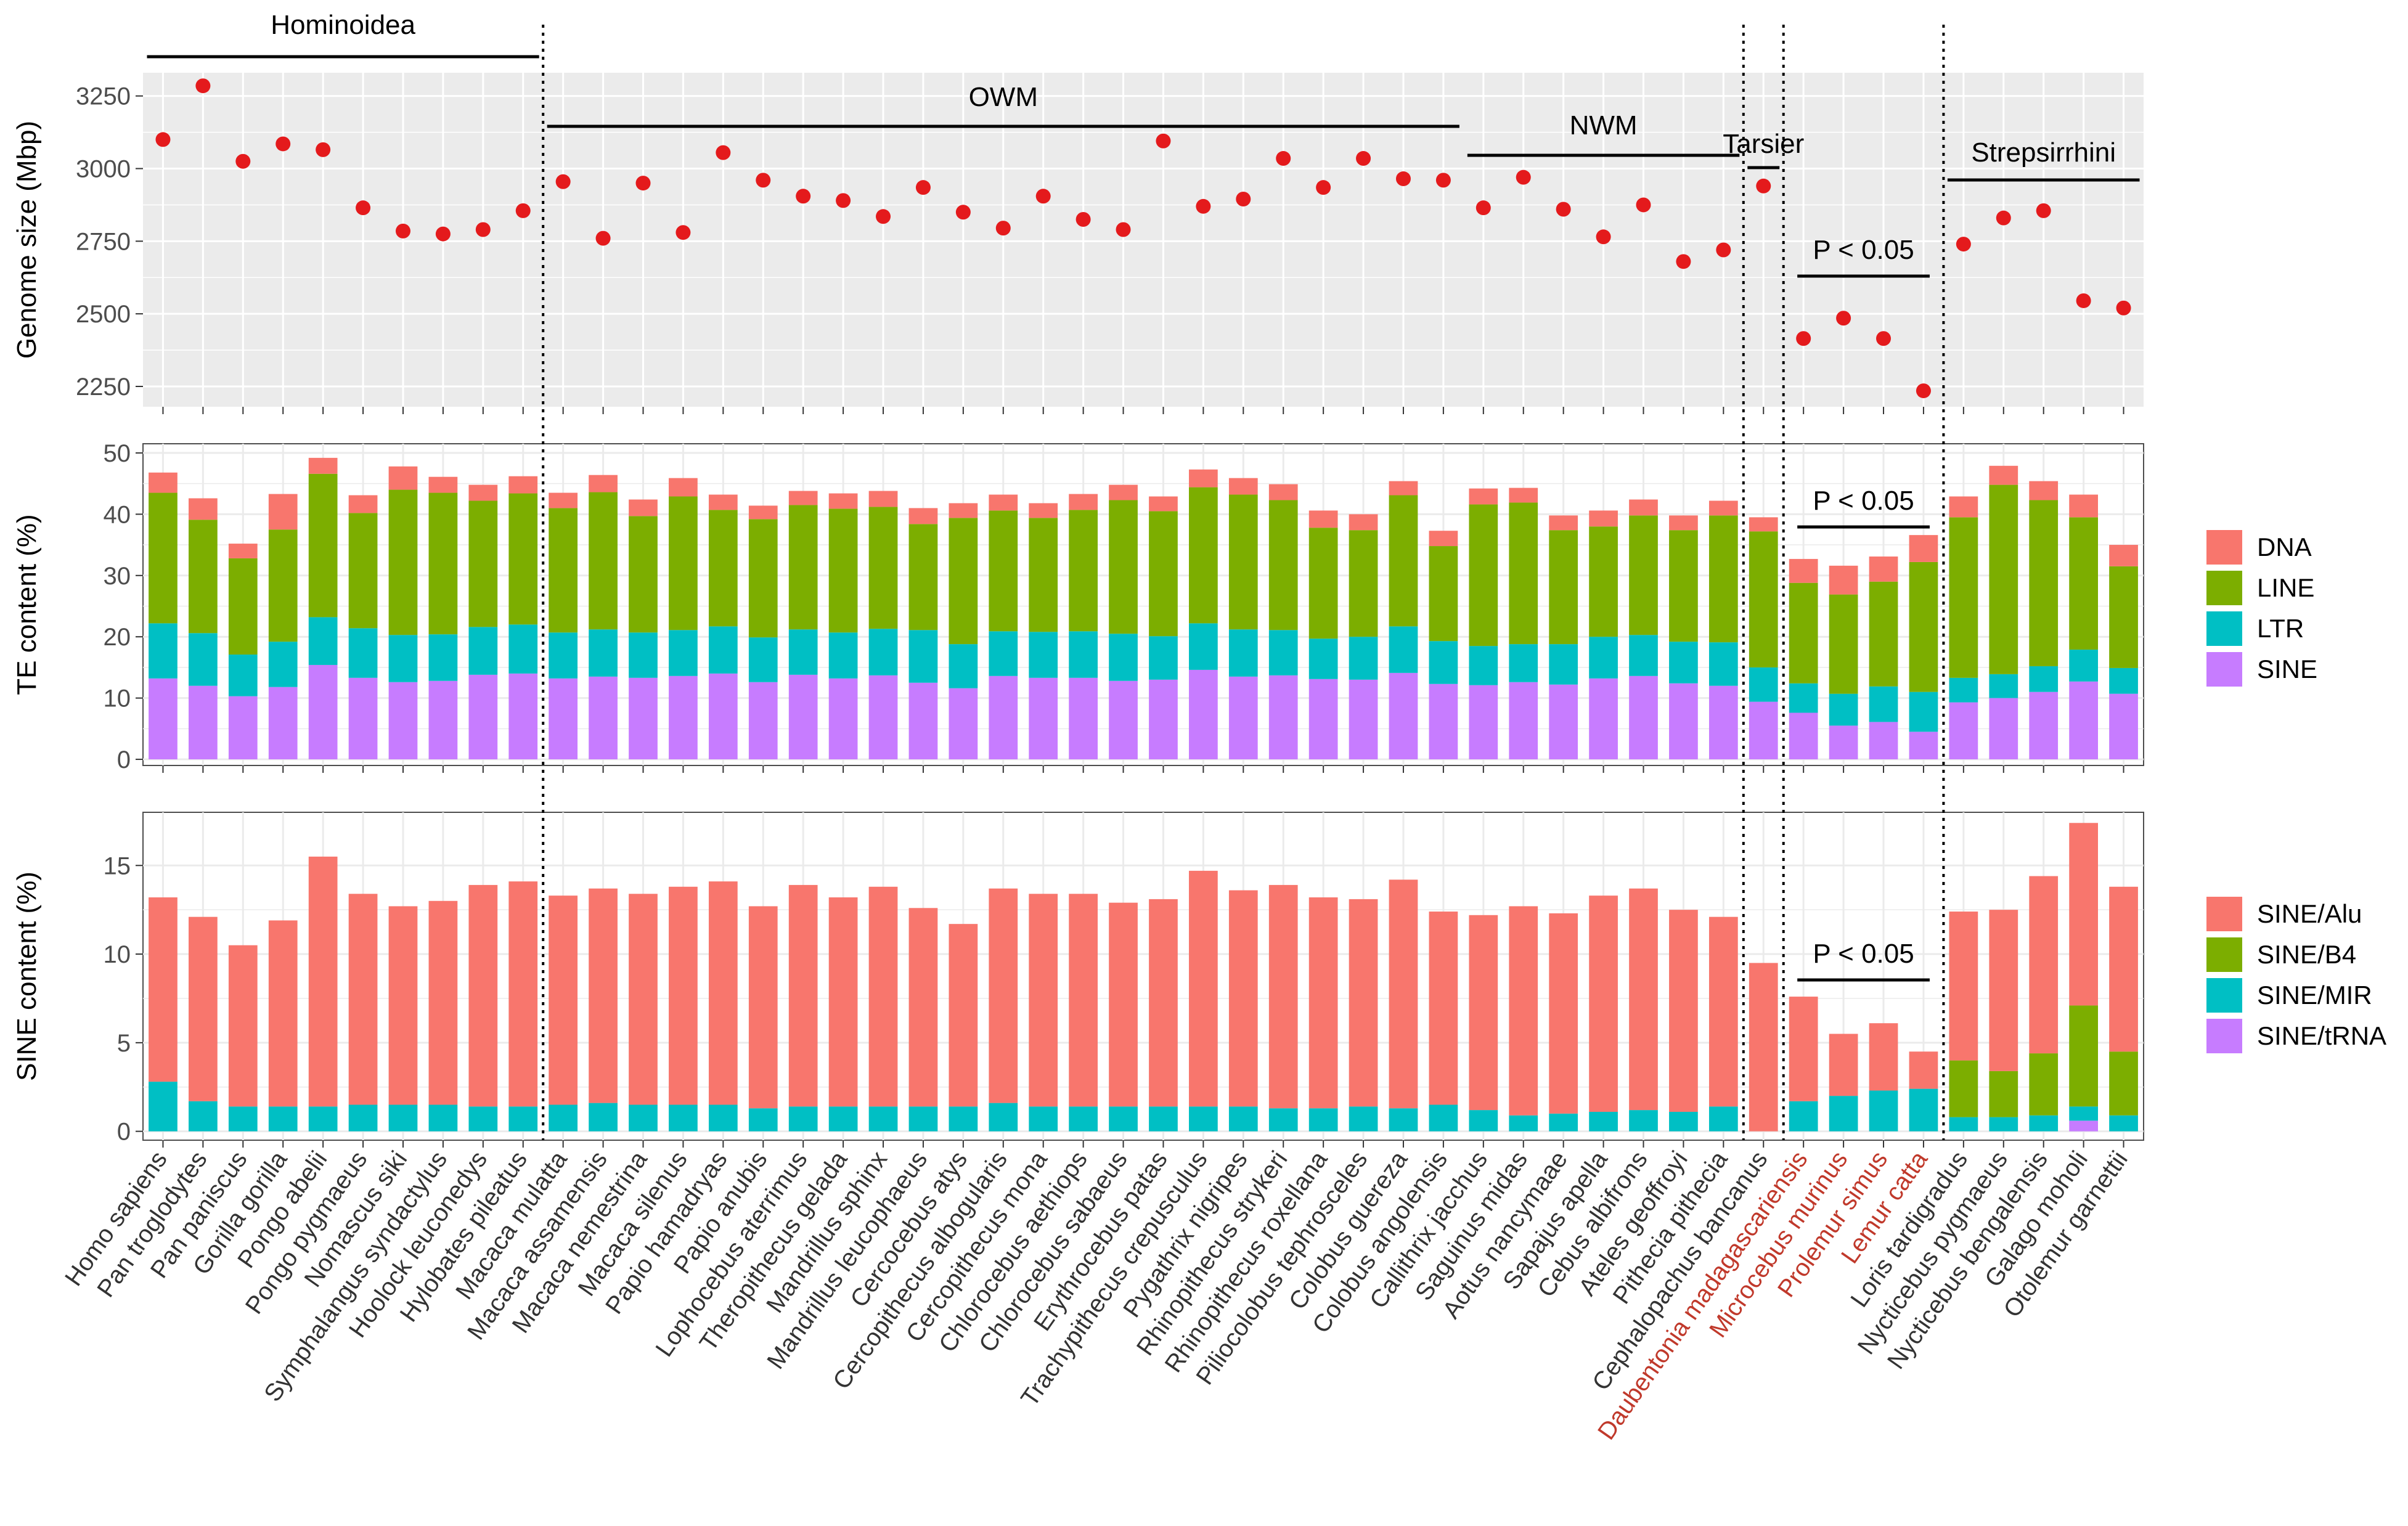 This screenshot has width=2408, height=1526. What do you see at coordinates (2083, 1056) in the screenshot?
I see `bar-segment-sine-b4` at bounding box center [2083, 1056].